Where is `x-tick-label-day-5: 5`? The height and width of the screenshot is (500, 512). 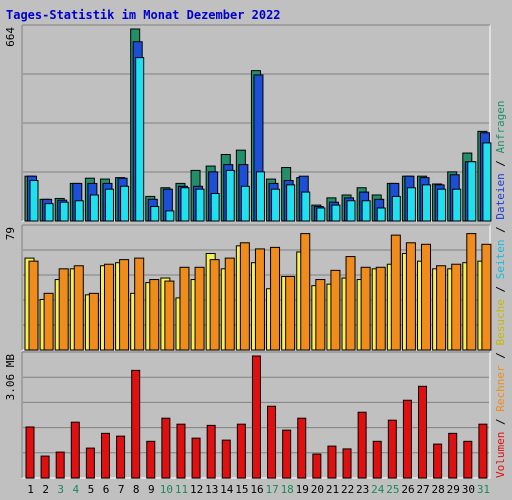 x-tick-label-day-5: 5 is located at coordinates (91, 489).